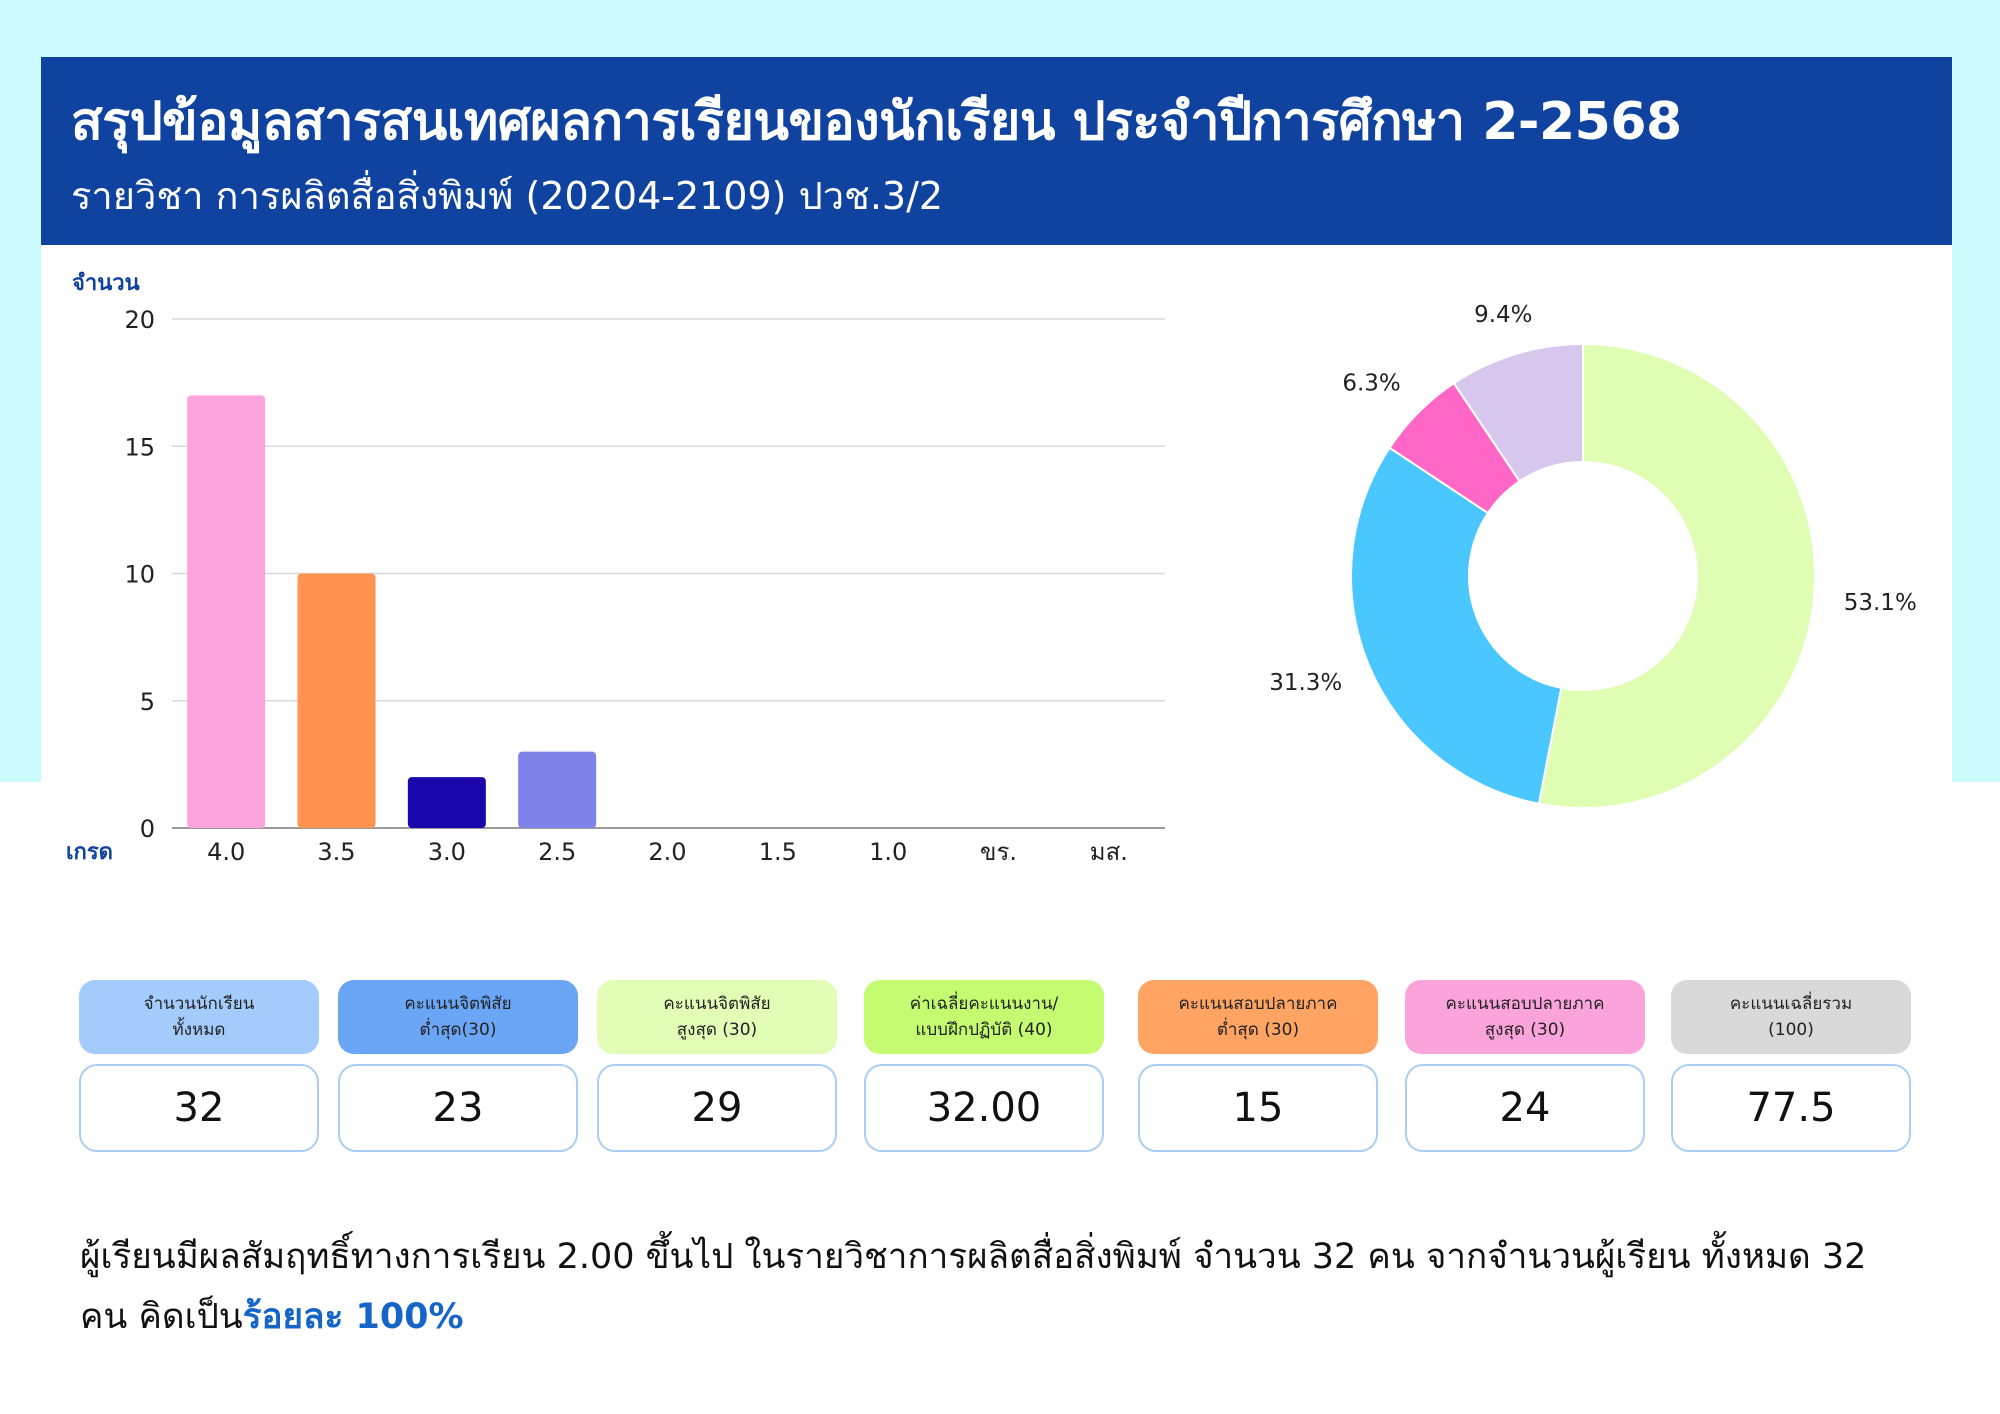  What do you see at coordinates (106, 283) in the screenshot?
I see `y-axis-label: จำนวน` at bounding box center [106, 283].